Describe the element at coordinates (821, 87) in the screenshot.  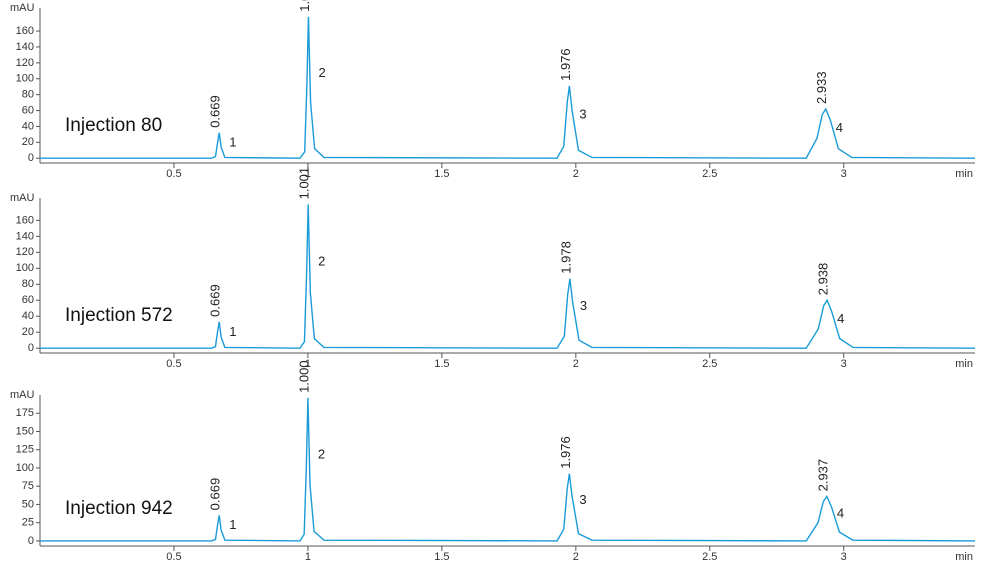
I see `retention-time: 2.933` at that location.